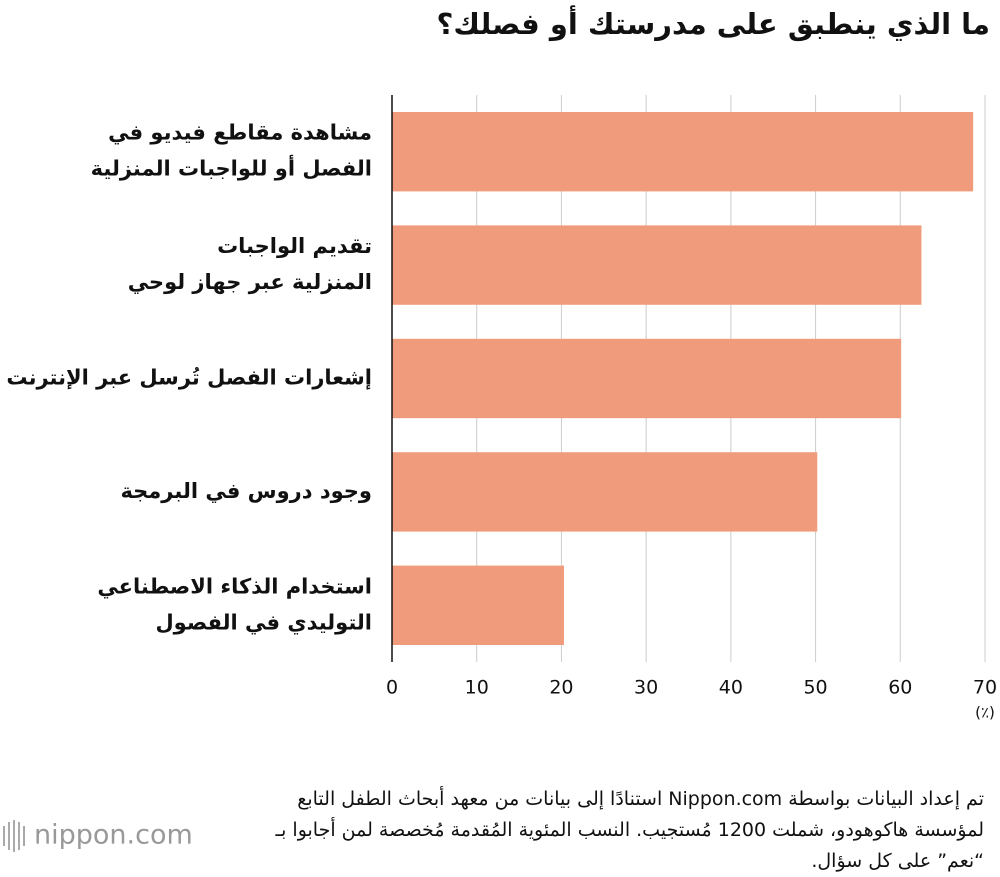 The height and width of the screenshot is (877, 1000). I want to click on y-tick-label: المنزلية عبر جهاز لوحي, so click(250, 282).